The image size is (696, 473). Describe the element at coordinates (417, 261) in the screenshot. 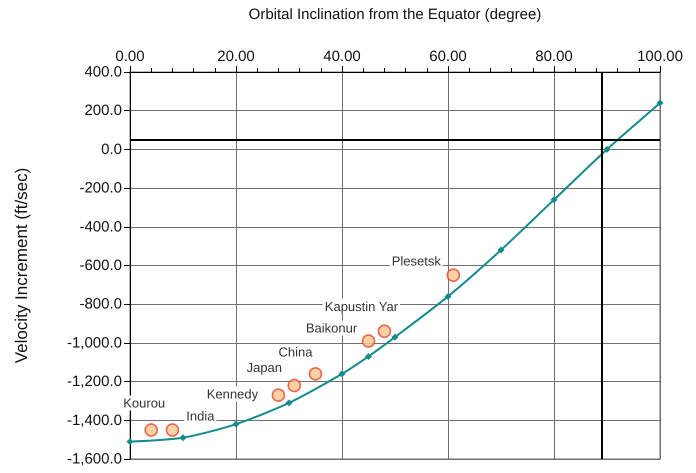

I see `annotation: Plesetsk` at that location.